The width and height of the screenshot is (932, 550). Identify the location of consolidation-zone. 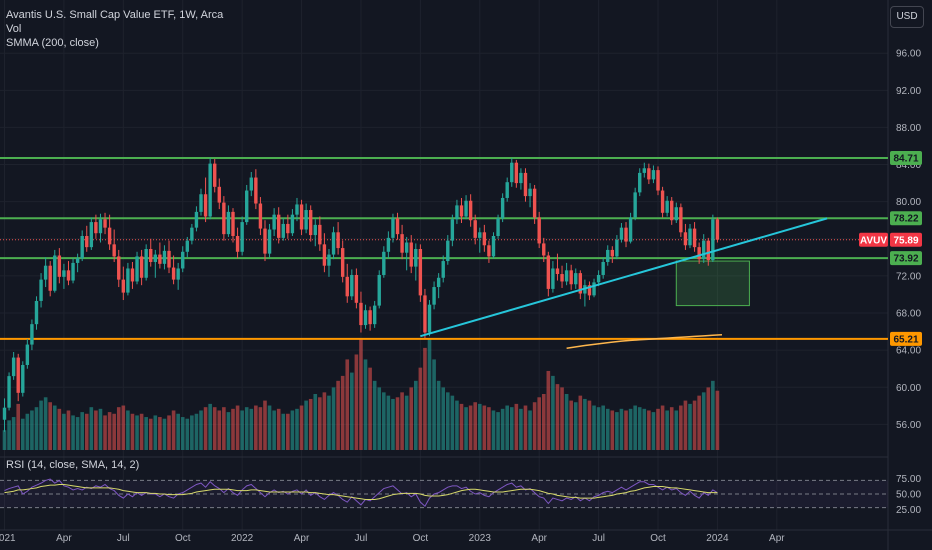
(712, 283).